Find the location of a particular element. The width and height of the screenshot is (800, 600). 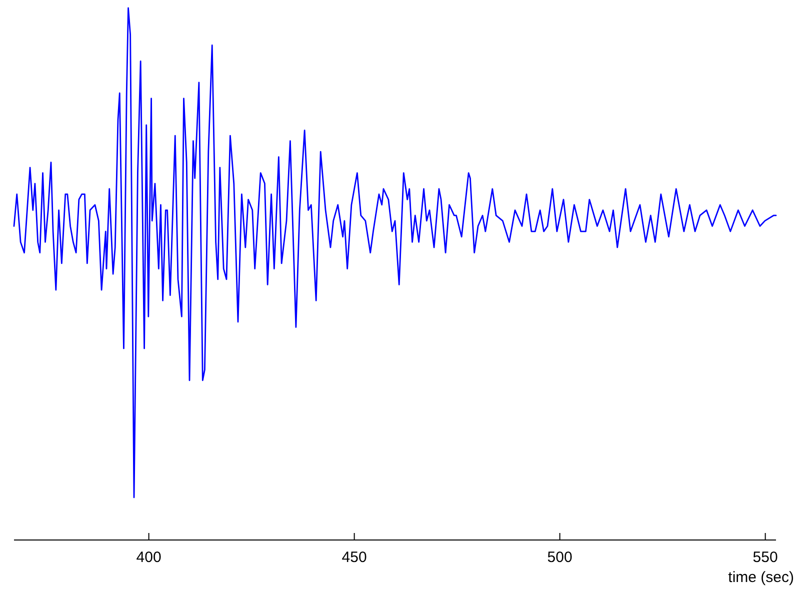

x-axis-title: time (sec) is located at coordinates (761, 577).